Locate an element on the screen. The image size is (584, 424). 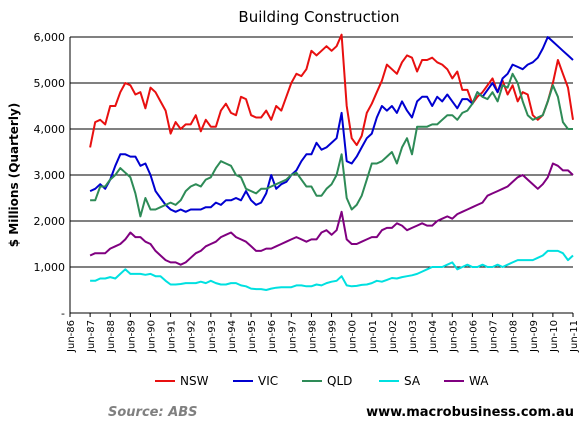
legend-label: QLD is located at coordinates (339, 381).